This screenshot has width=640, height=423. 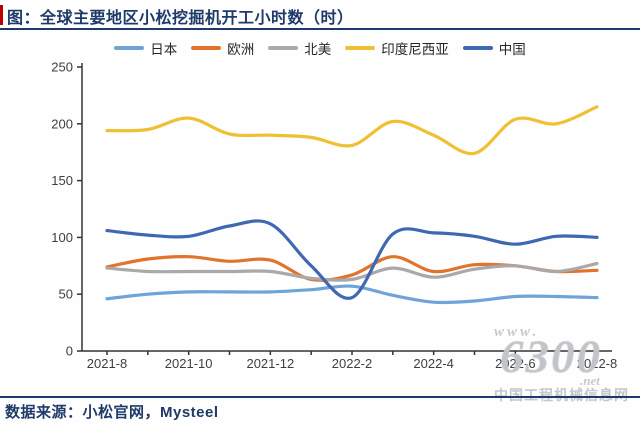 I want to click on x-axis-tick-label: 2022-8, so click(x=597, y=363).